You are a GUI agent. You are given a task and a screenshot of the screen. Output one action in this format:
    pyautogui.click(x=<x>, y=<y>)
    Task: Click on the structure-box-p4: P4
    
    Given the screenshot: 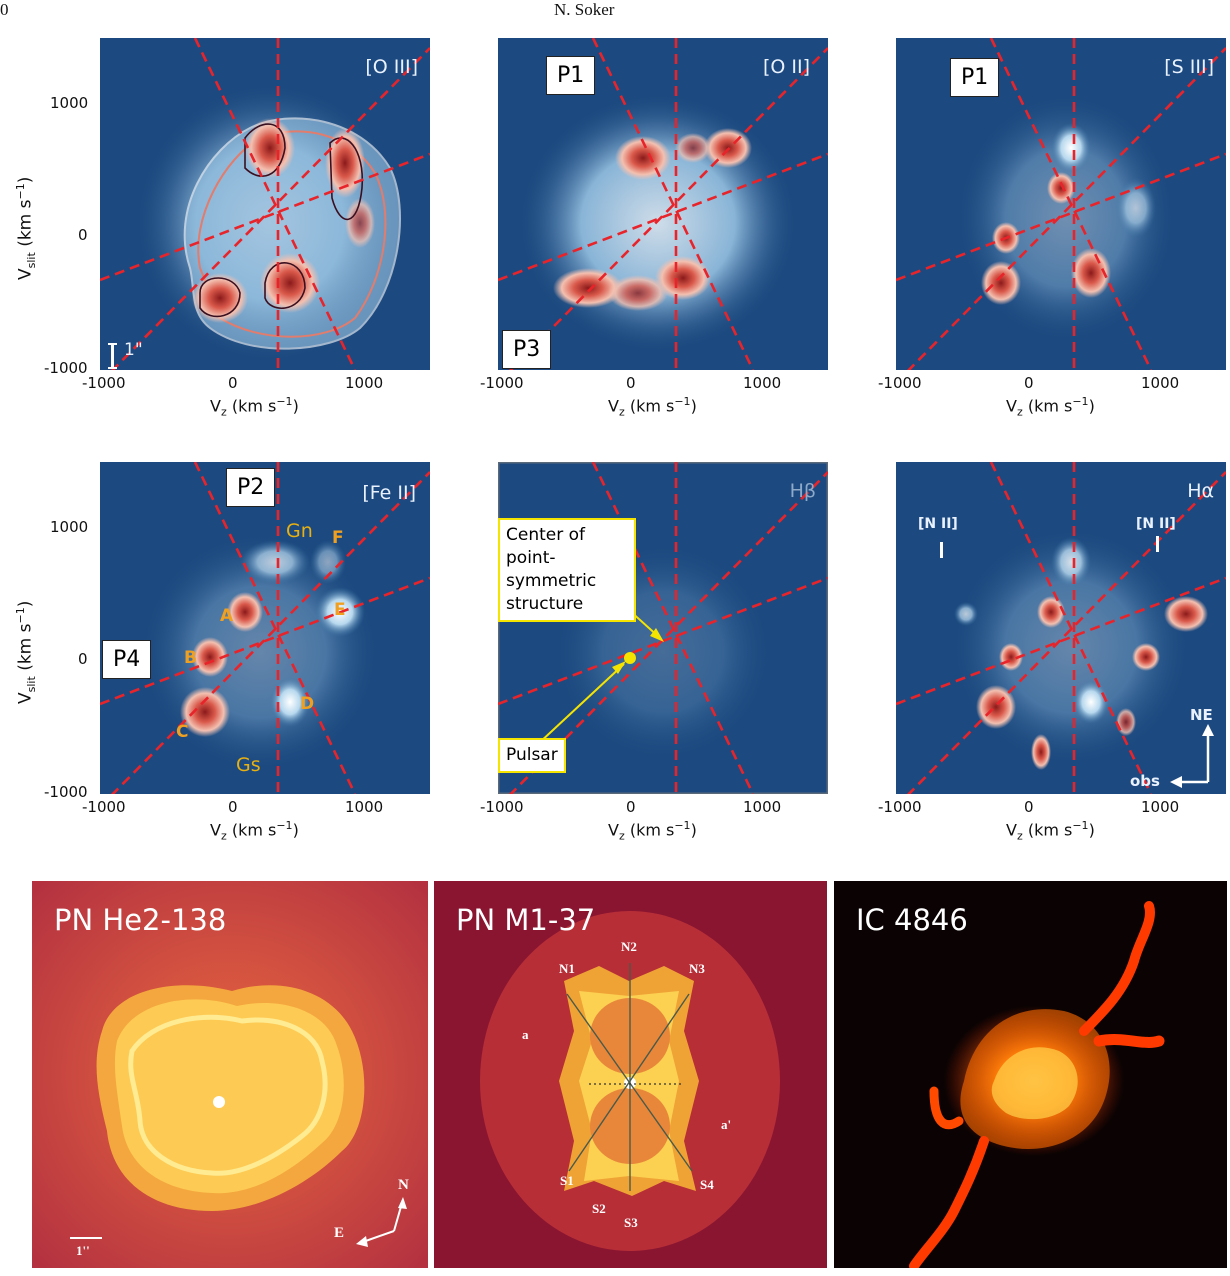 What is the action you would take?
    pyautogui.click(x=127, y=659)
    